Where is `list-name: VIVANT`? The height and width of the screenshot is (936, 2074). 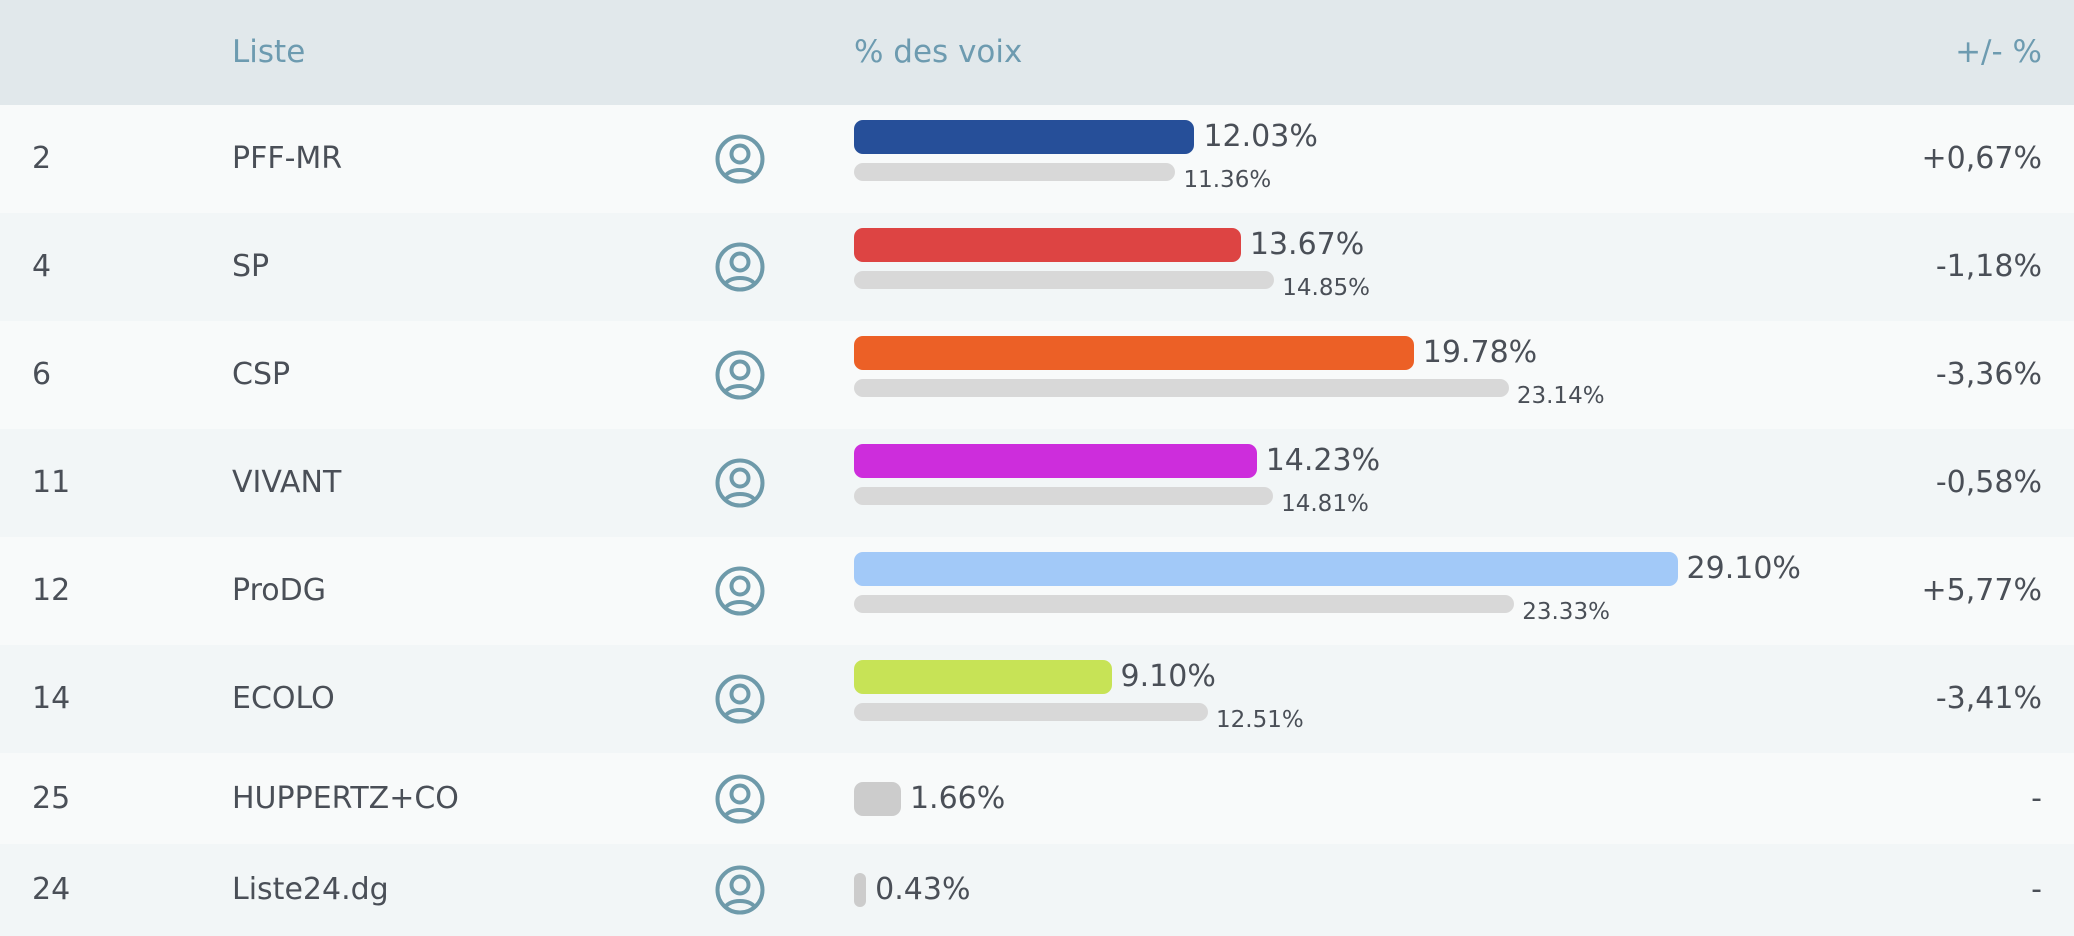
list-name: VIVANT is located at coordinates (287, 482).